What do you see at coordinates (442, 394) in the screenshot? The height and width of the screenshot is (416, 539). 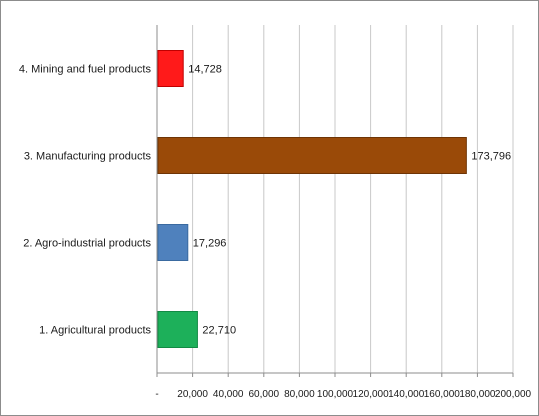 I see `x-tick-label: 160,000` at bounding box center [442, 394].